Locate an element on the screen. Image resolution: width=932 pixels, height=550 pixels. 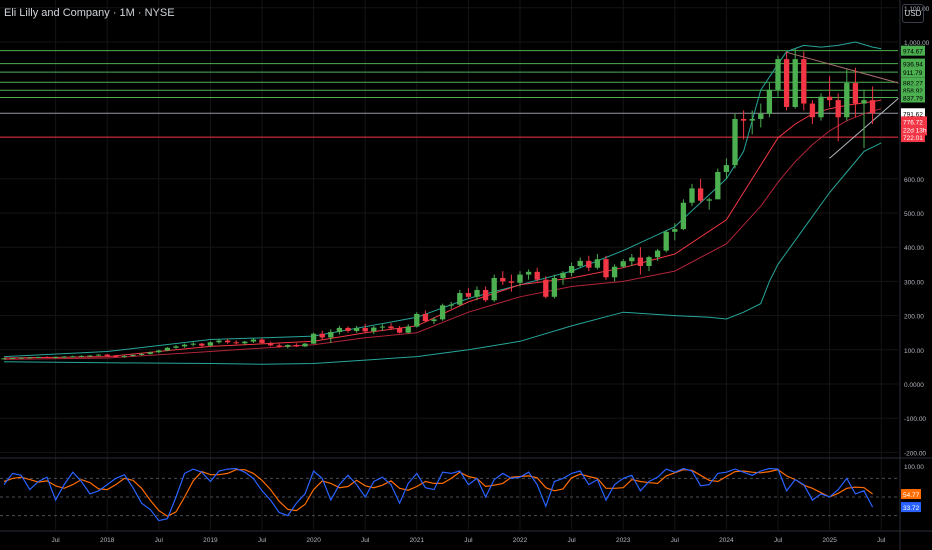
stoch-k-tag is located at coordinates (911, 507).